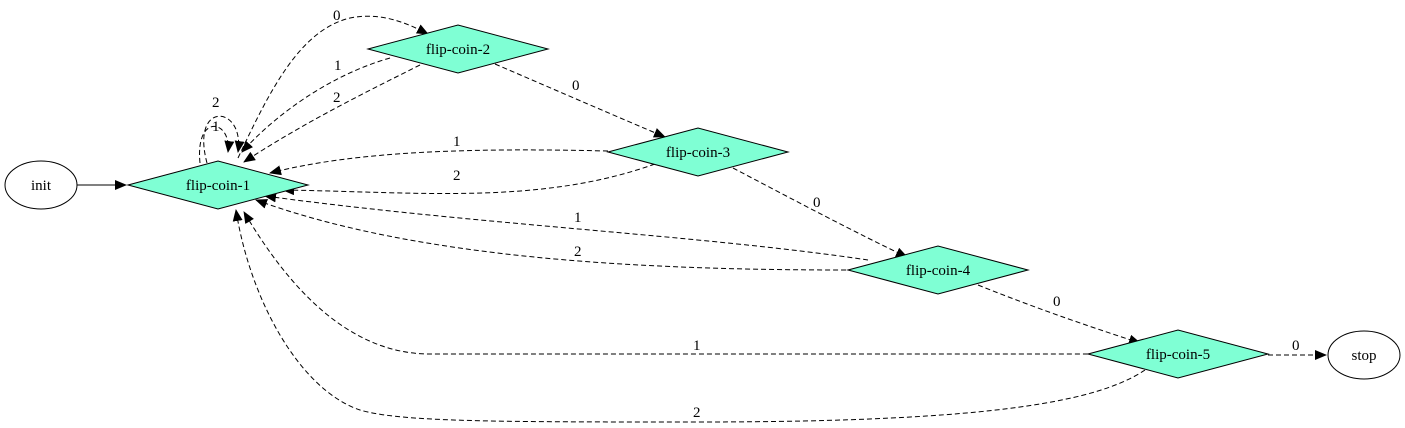 Image resolution: width=1405 pixels, height=428 pixels. I want to click on node-flip-coin-5: flip-coin-5, so click(1178, 354).